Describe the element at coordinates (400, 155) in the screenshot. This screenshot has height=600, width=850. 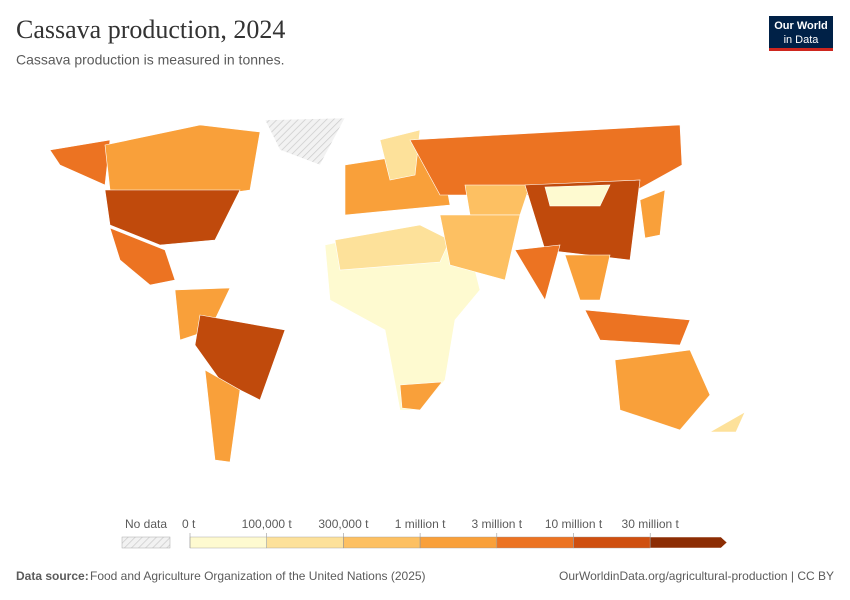
I see `scandinavia` at that location.